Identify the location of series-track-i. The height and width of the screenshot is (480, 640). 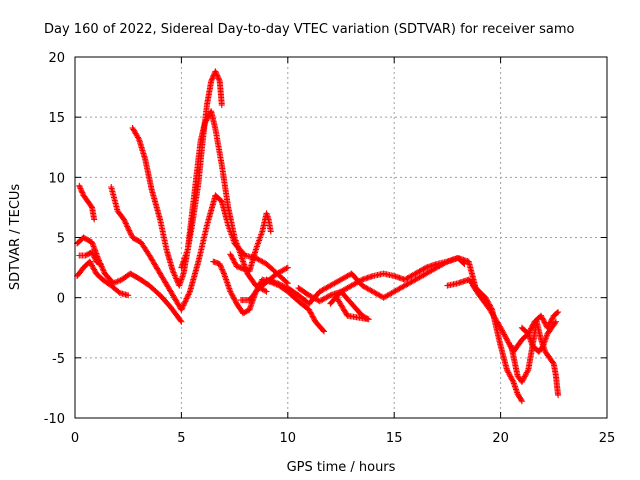
(250, 242).